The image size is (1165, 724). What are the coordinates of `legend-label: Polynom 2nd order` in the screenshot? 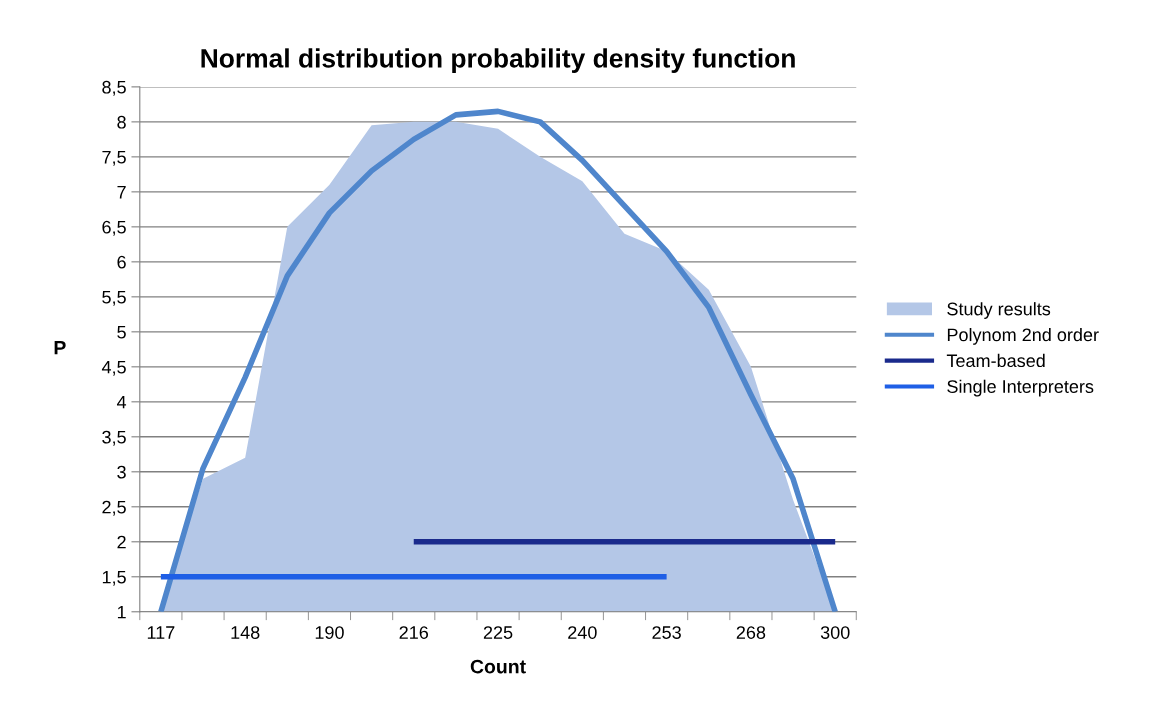 It's located at (1023, 336).